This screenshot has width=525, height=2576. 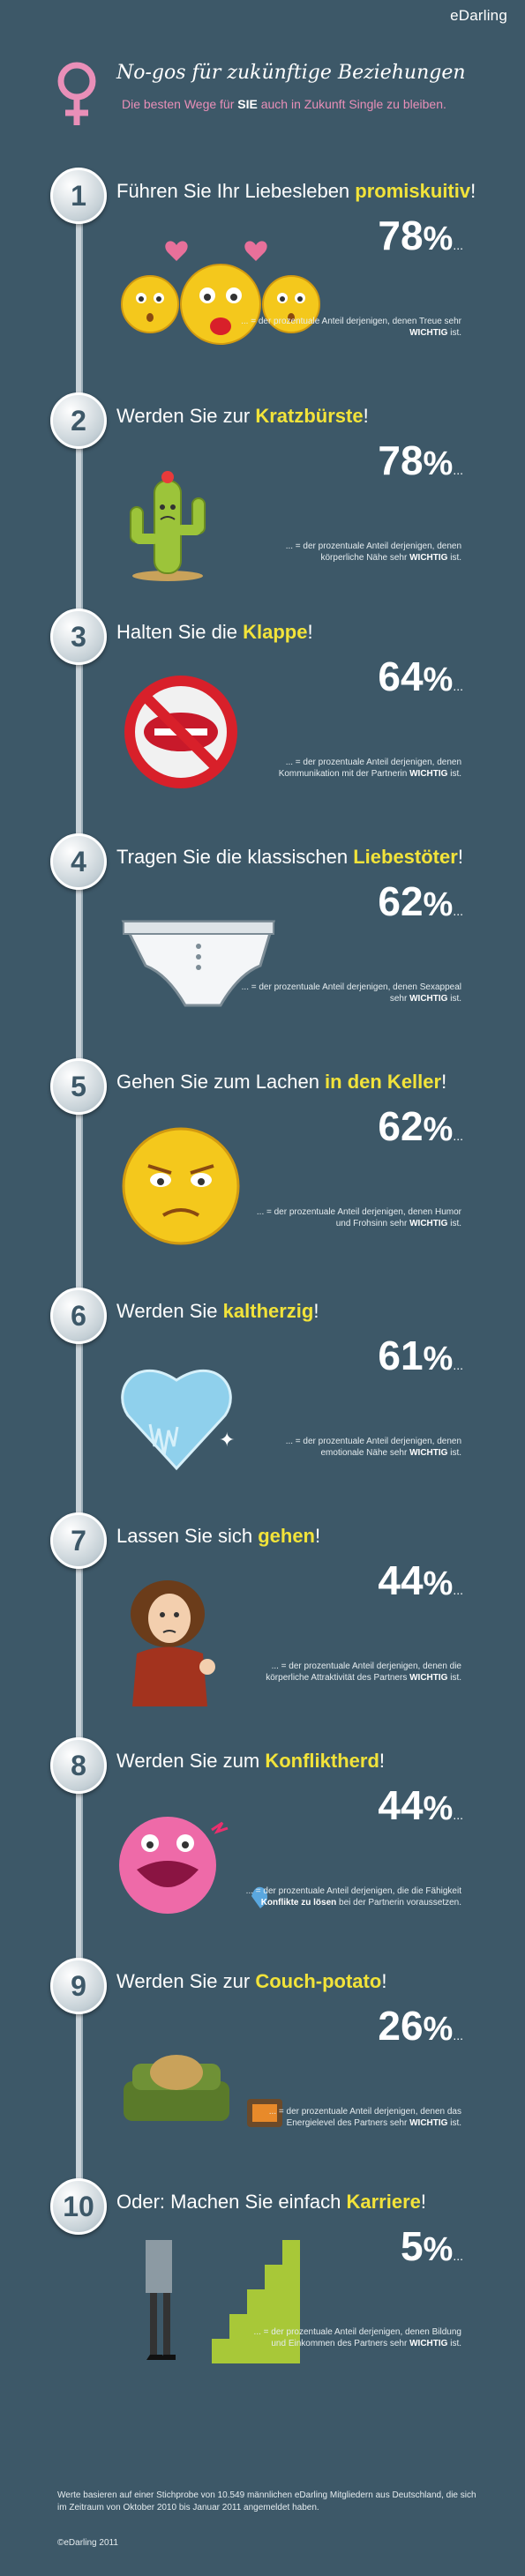 I want to click on number-badge: 4, so click(x=78, y=861).